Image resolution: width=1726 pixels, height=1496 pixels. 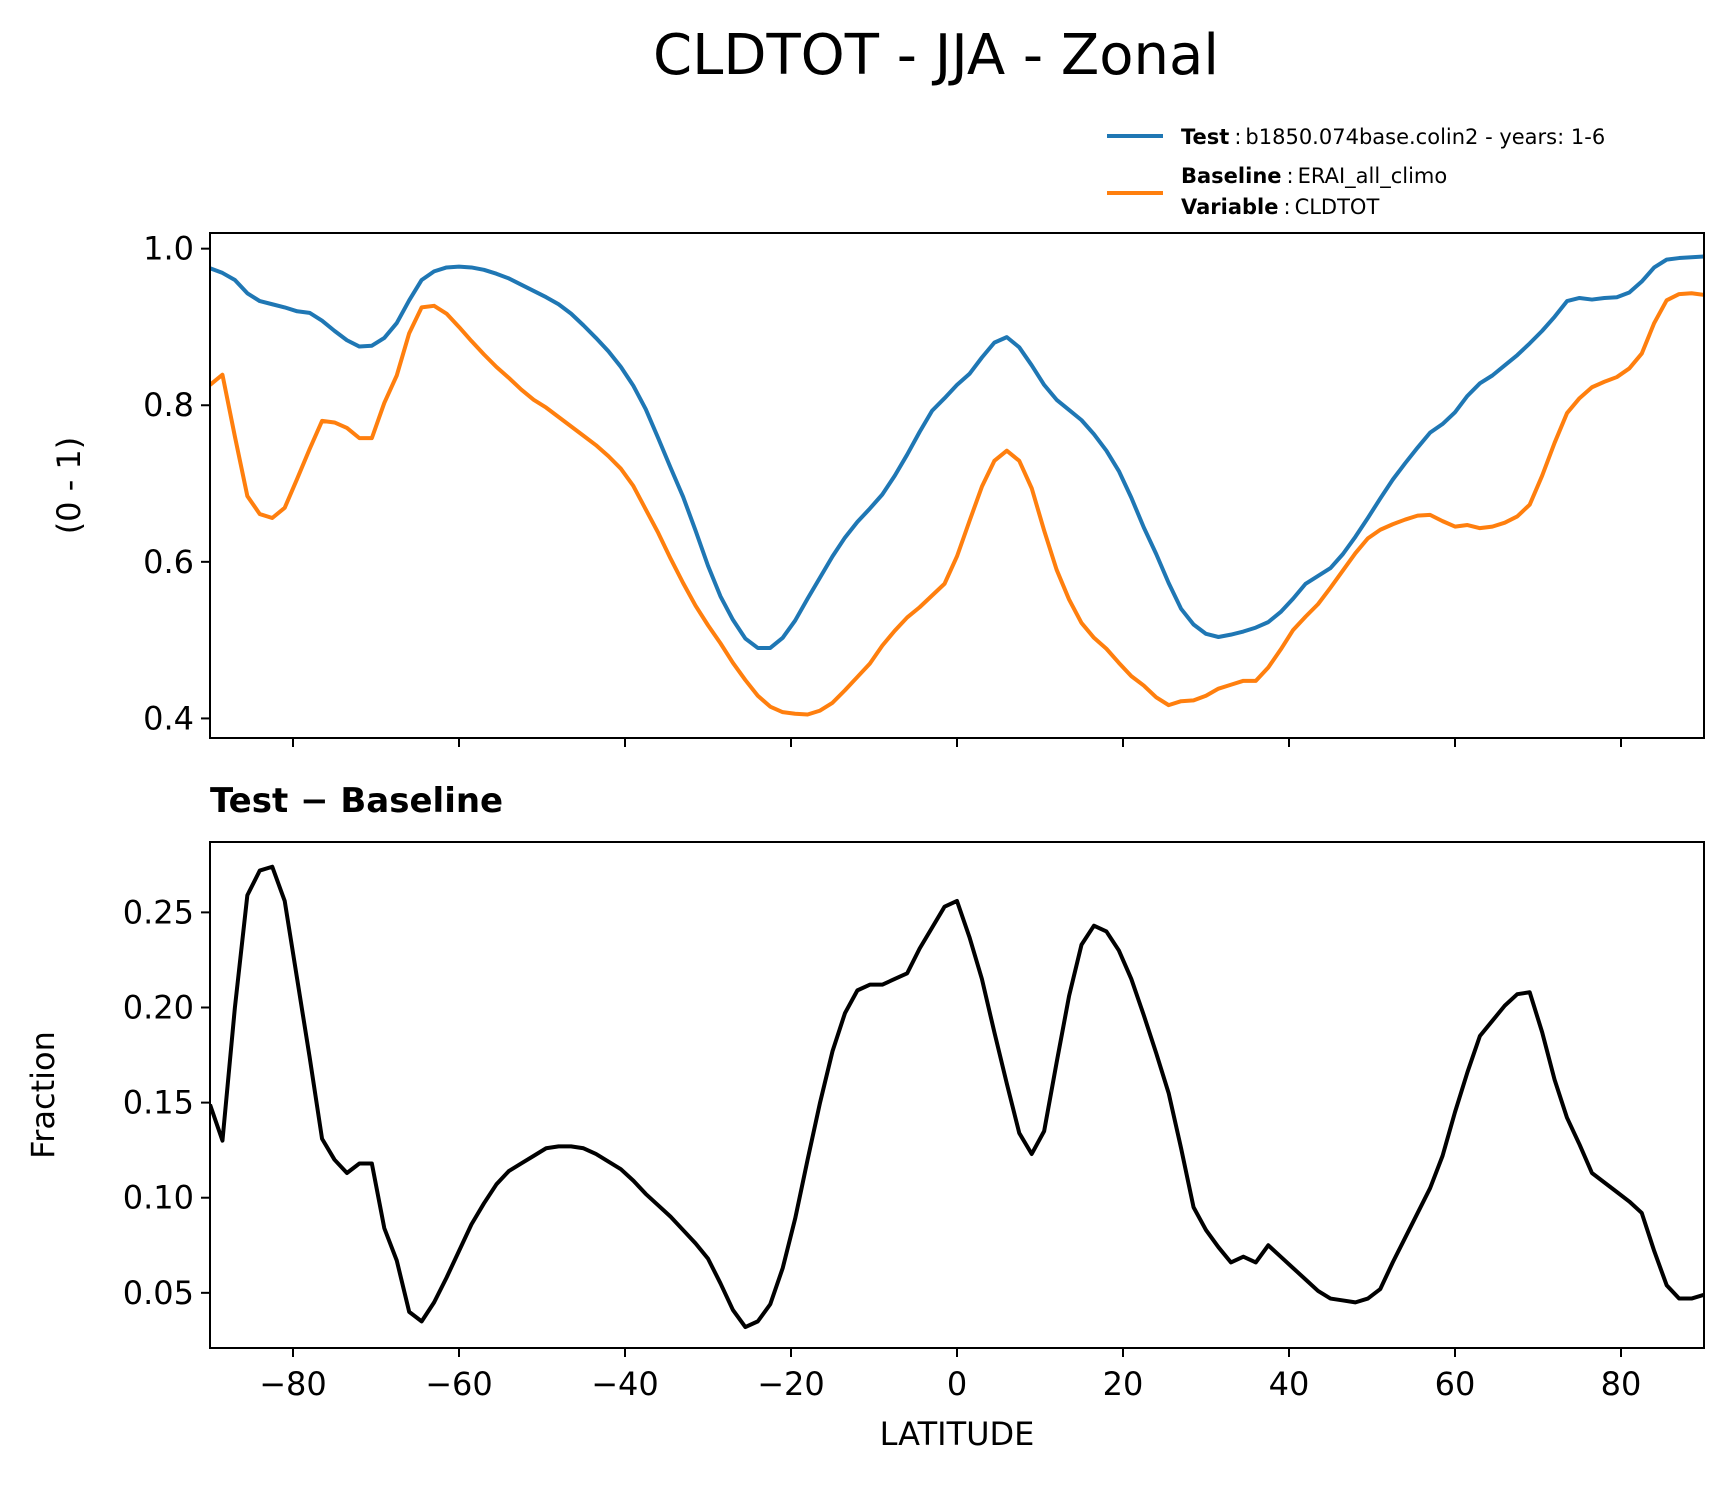 I want to click on bottom-y-tick-label: 0.15, so click(x=158, y=1103).